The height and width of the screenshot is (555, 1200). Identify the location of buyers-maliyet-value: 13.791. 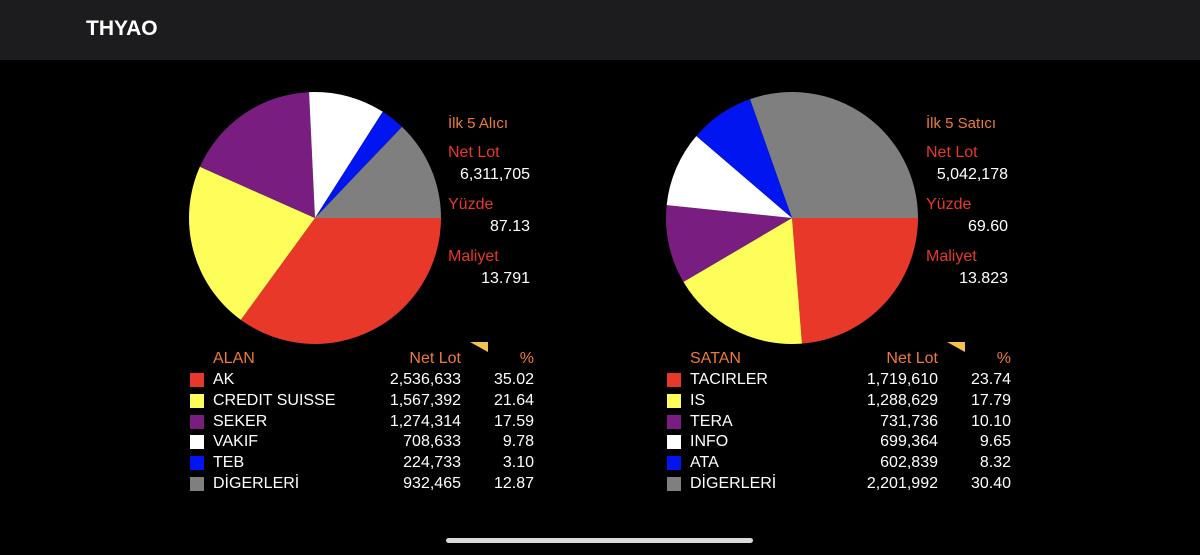
(505, 278).